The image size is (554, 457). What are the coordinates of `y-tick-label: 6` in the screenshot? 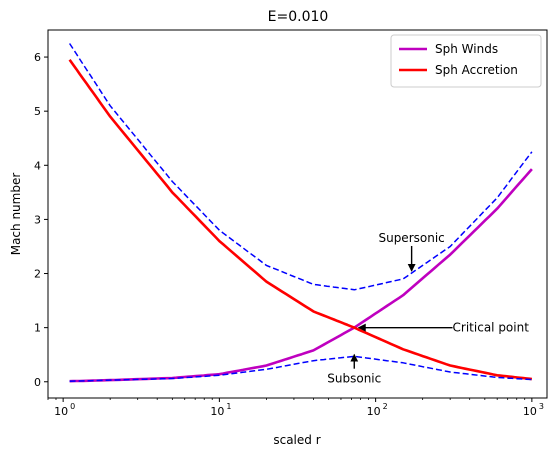 It's located at (37, 57).